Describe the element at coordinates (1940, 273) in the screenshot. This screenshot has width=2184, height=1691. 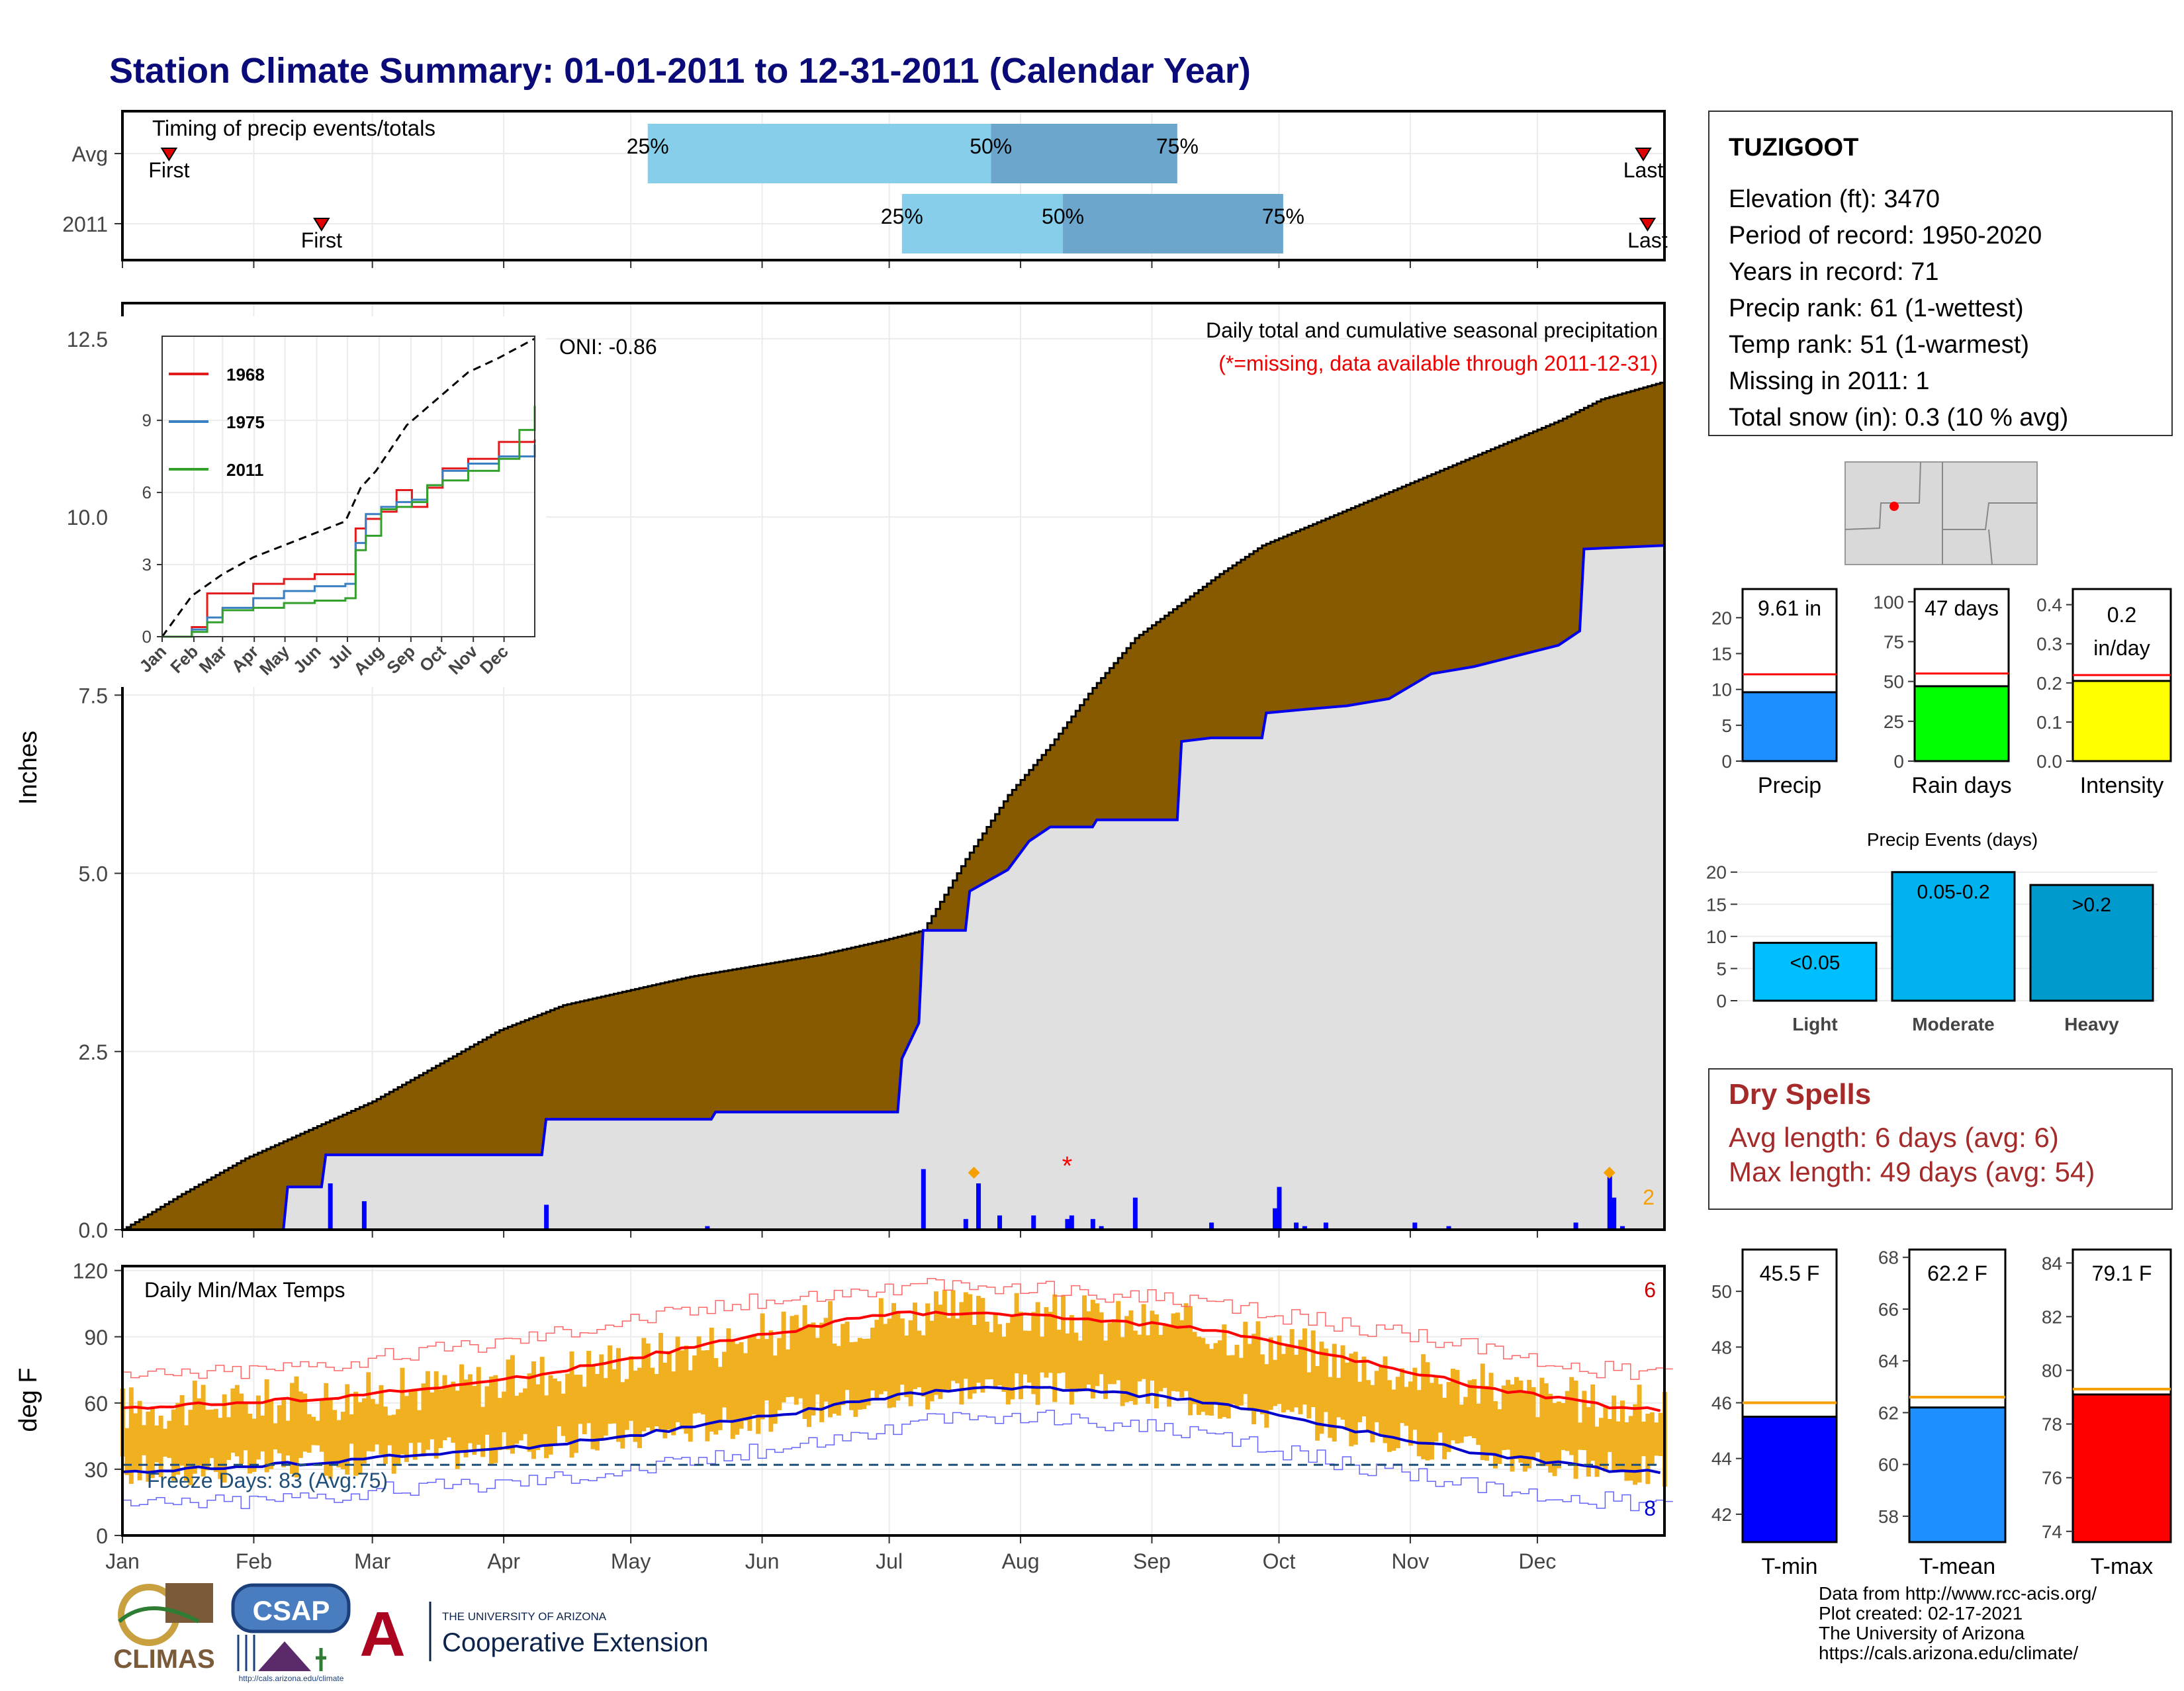
I see `station-frame` at that location.